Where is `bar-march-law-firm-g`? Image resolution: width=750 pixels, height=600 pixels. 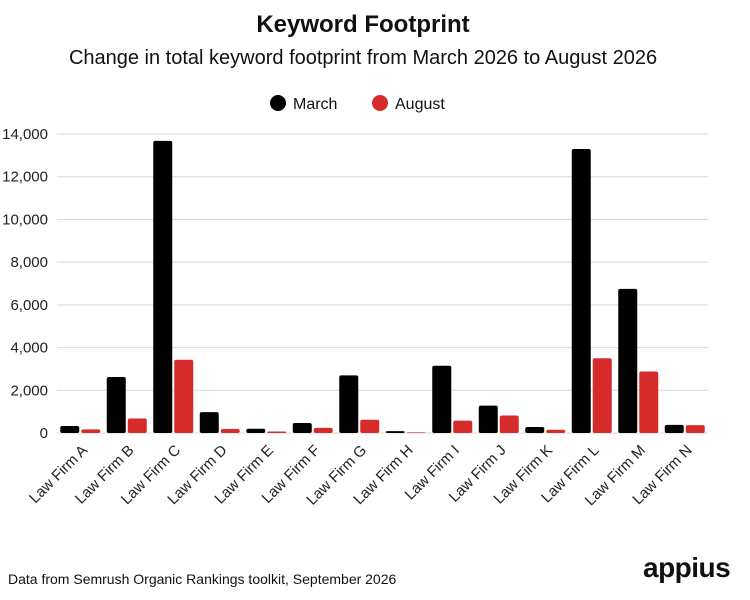
bar-march-law-firm-g is located at coordinates (349, 404).